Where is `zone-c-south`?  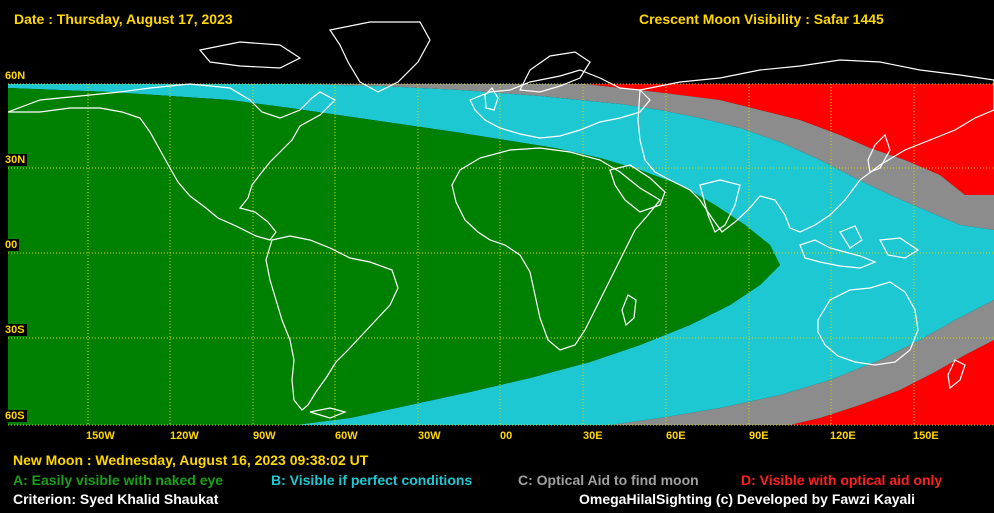
zone-c-south is located at coordinates (802, 362).